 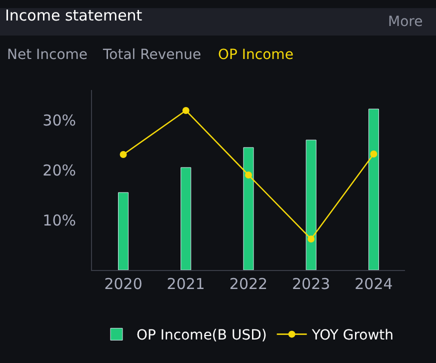 What do you see at coordinates (47, 55) in the screenshot?
I see `text: Net Income` at bounding box center [47, 55].